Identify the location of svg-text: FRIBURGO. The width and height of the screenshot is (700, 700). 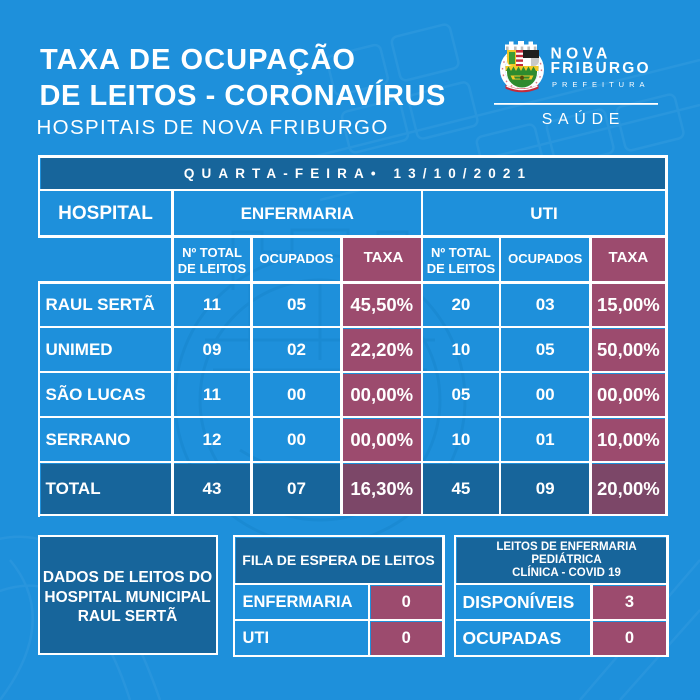
(601, 68).